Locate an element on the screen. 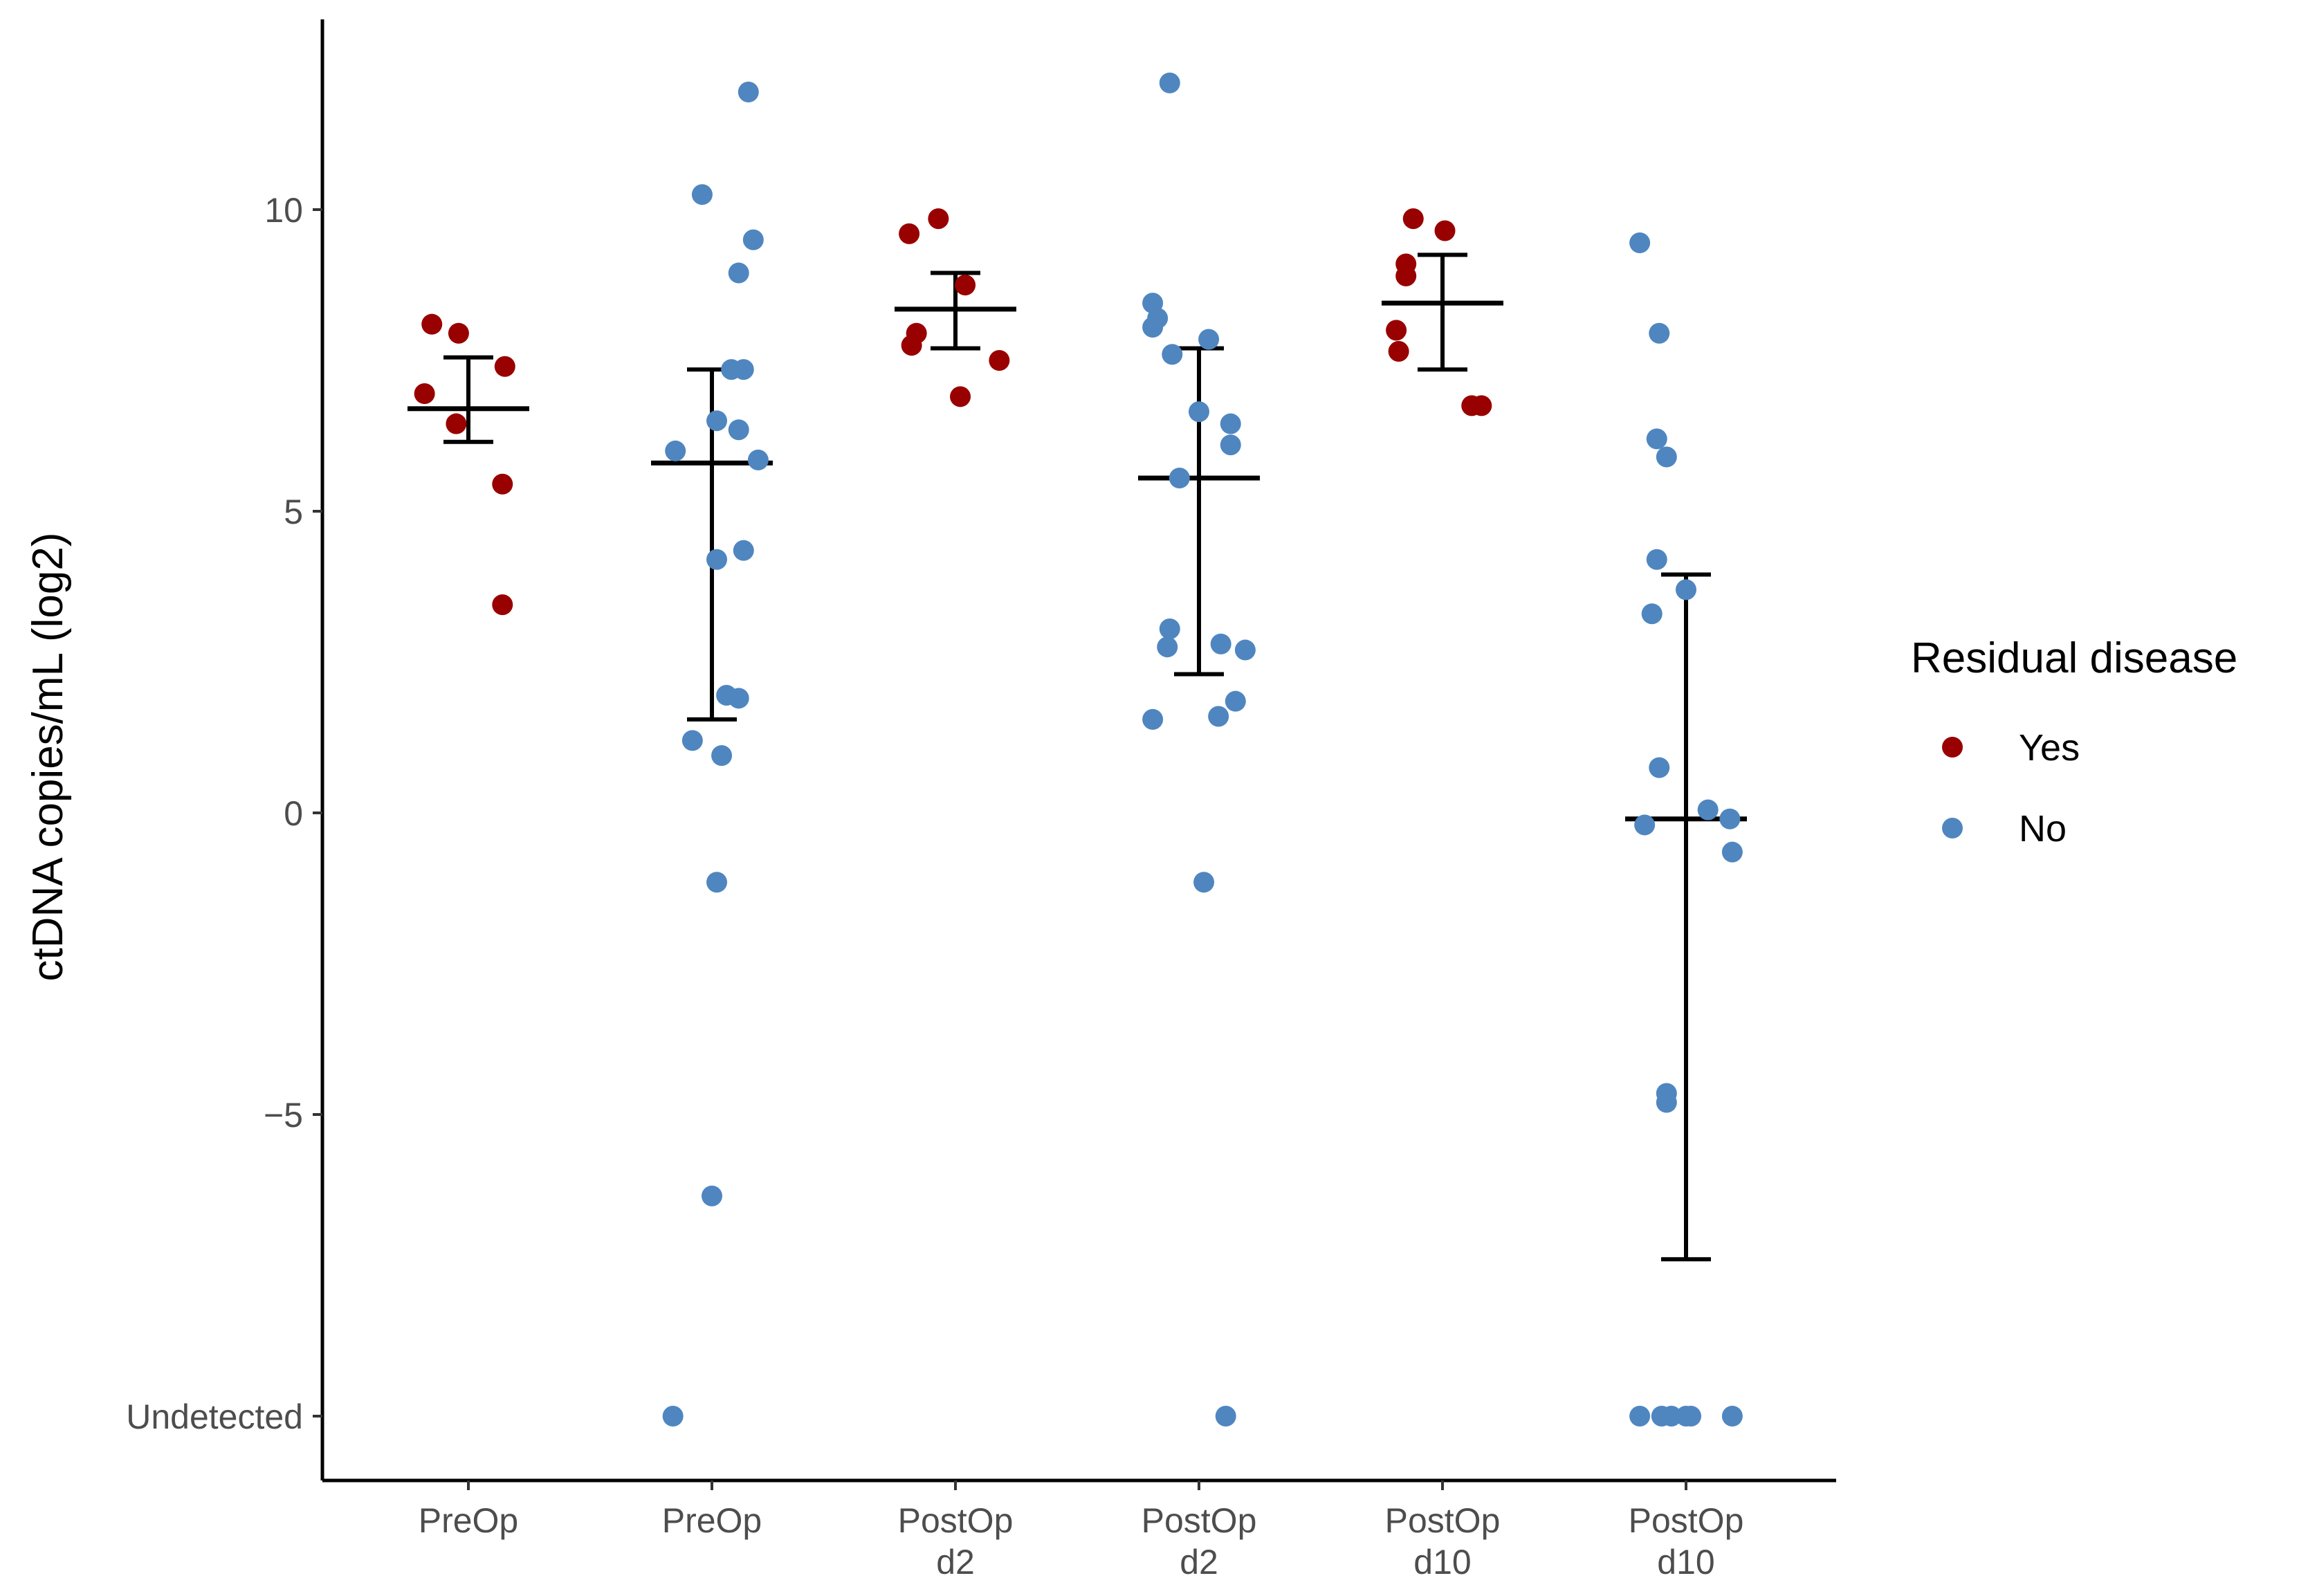 This screenshot has height=1596, width=2308. y-tick-label: −5 is located at coordinates (283, 1116).